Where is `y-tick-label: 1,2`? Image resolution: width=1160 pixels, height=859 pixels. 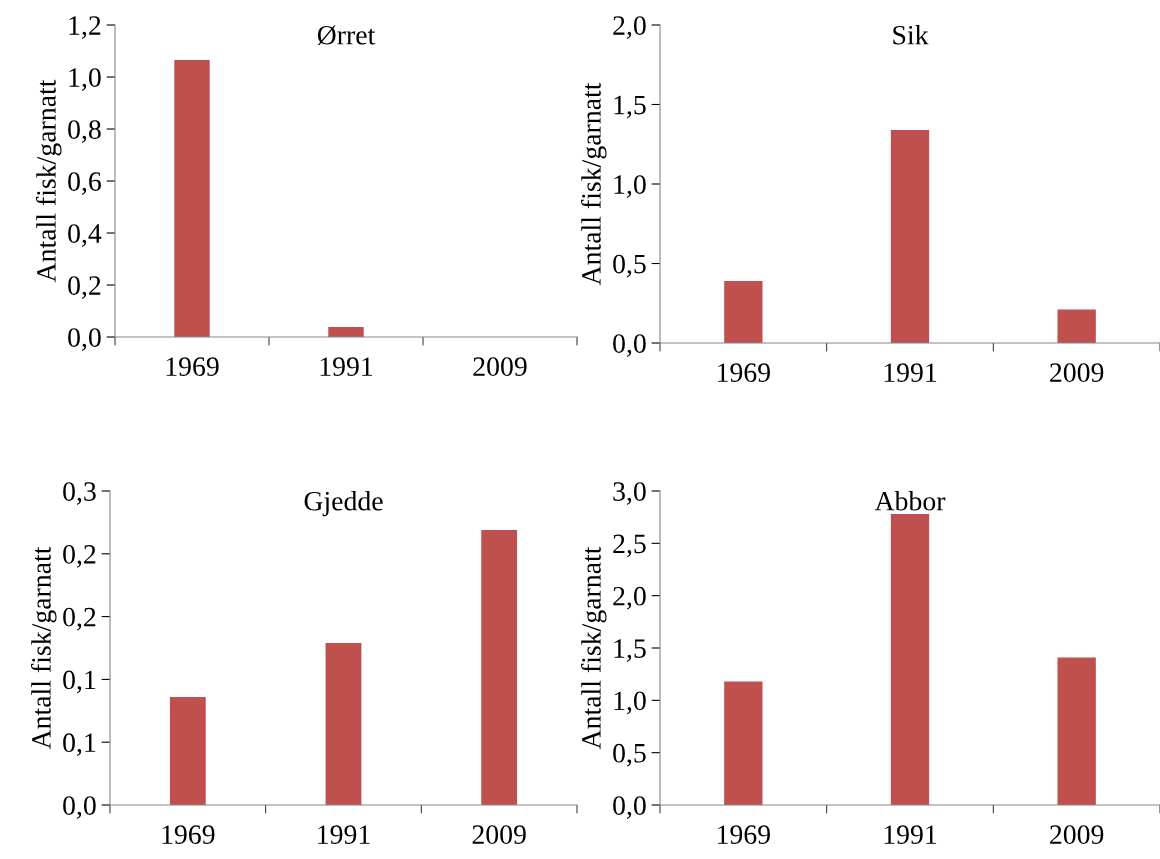 y-tick-label: 1,2 is located at coordinates (85, 27).